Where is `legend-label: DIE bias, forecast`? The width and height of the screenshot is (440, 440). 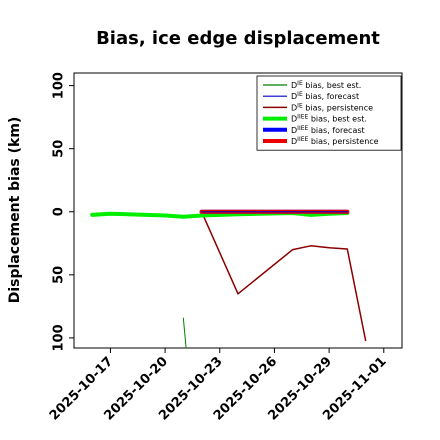 legend-label: DIE bias, forecast is located at coordinates (325, 96).